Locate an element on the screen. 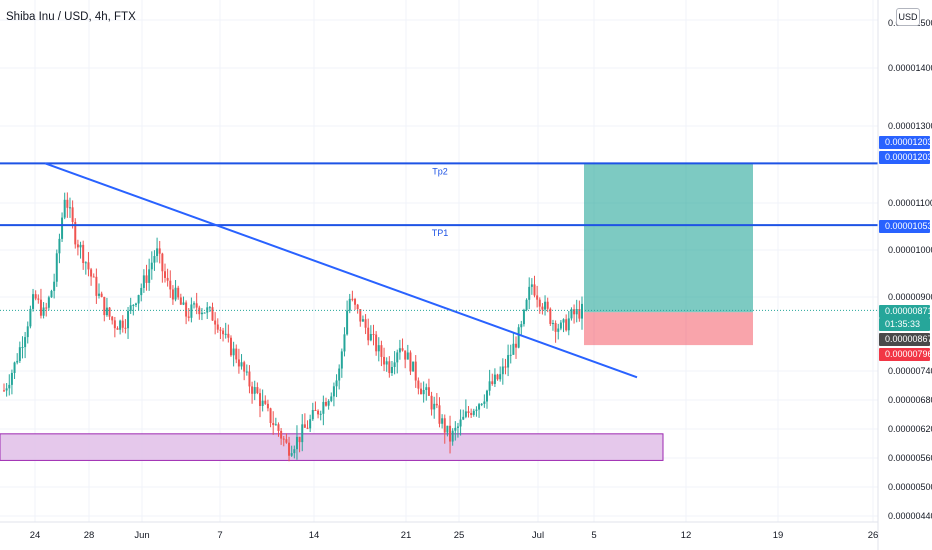  x-tick-label: 26 is located at coordinates (873, 535).